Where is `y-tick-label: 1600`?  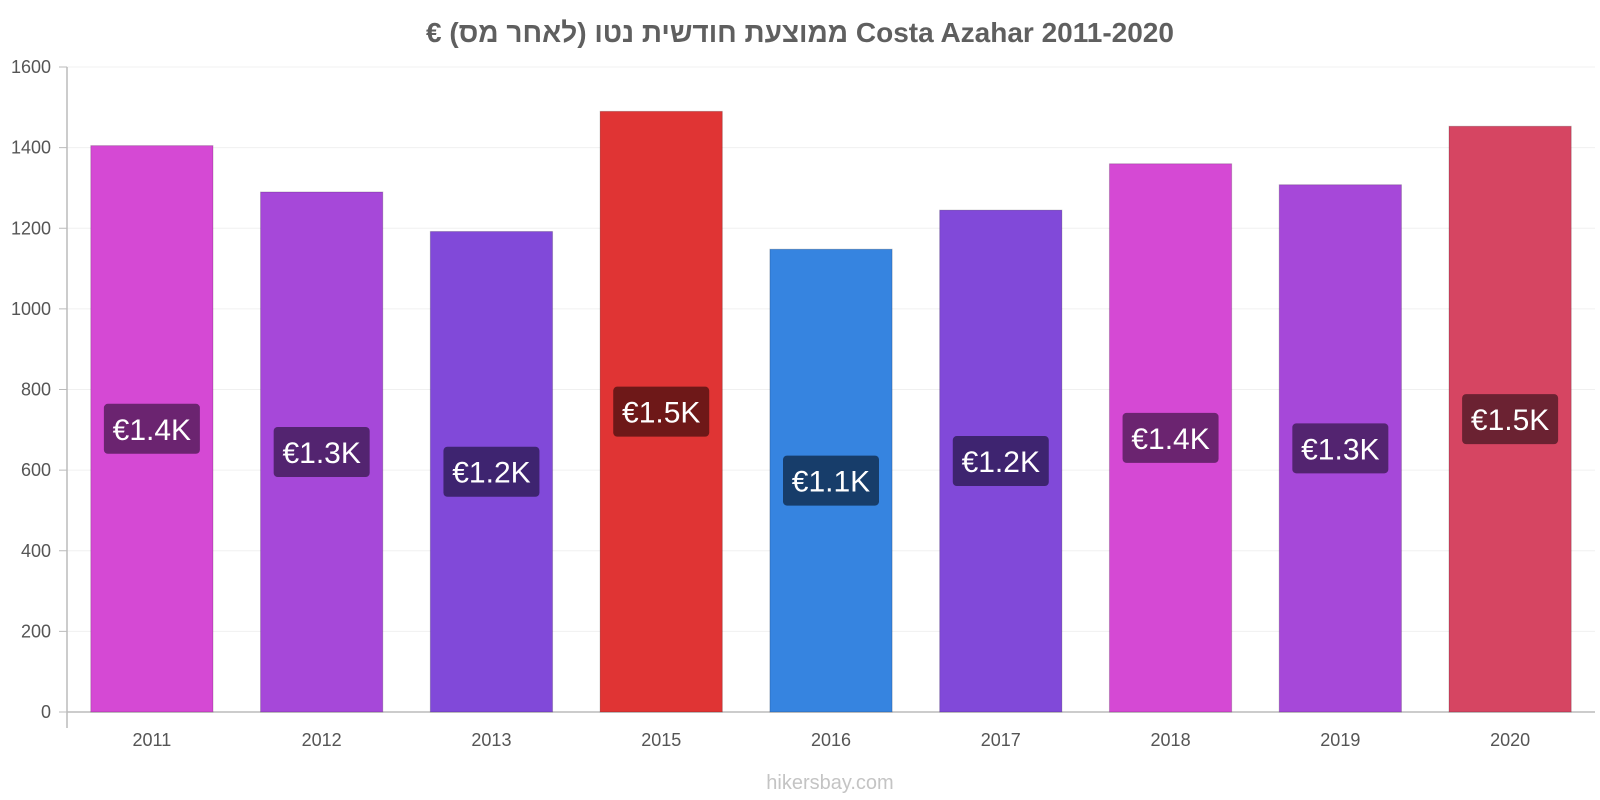
y-tick-label: 1600 is located at coordinates (31, 67).